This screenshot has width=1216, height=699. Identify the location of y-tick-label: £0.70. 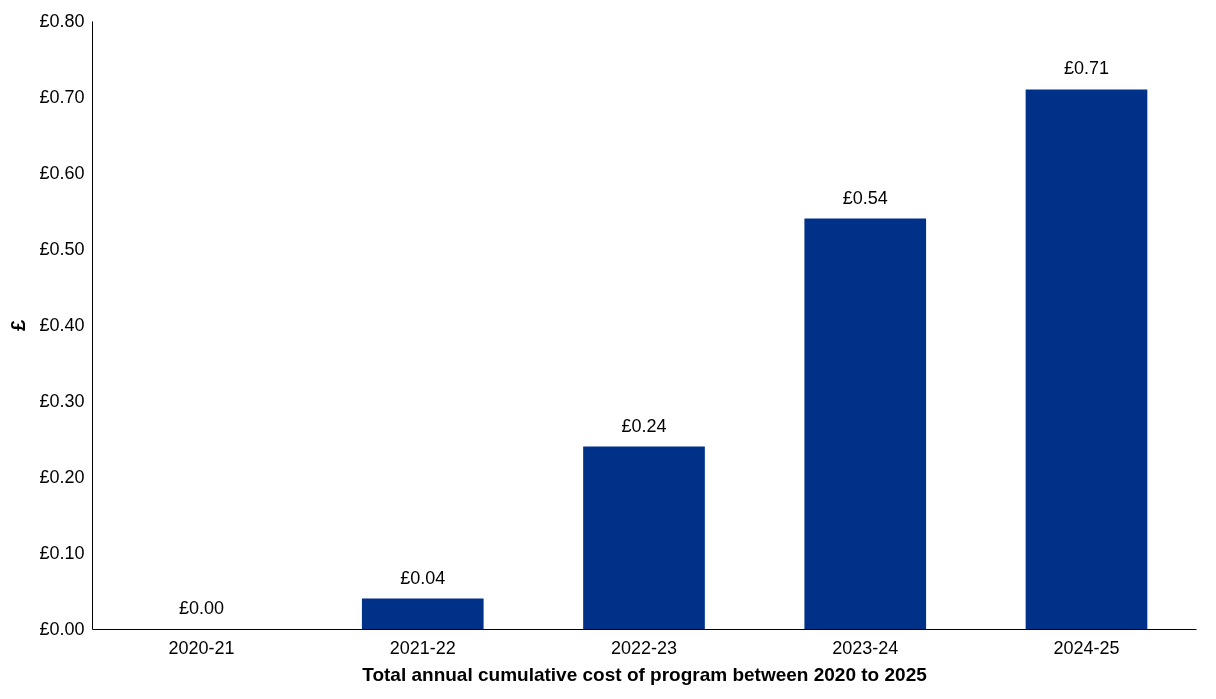
(62, 96).